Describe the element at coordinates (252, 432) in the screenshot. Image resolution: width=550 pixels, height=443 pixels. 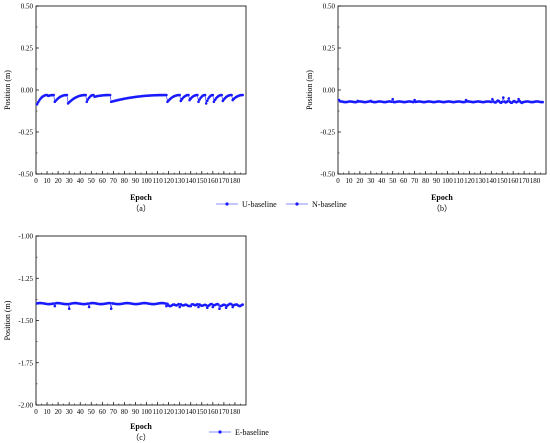
I see `legend-label: E-baseline` at that location.